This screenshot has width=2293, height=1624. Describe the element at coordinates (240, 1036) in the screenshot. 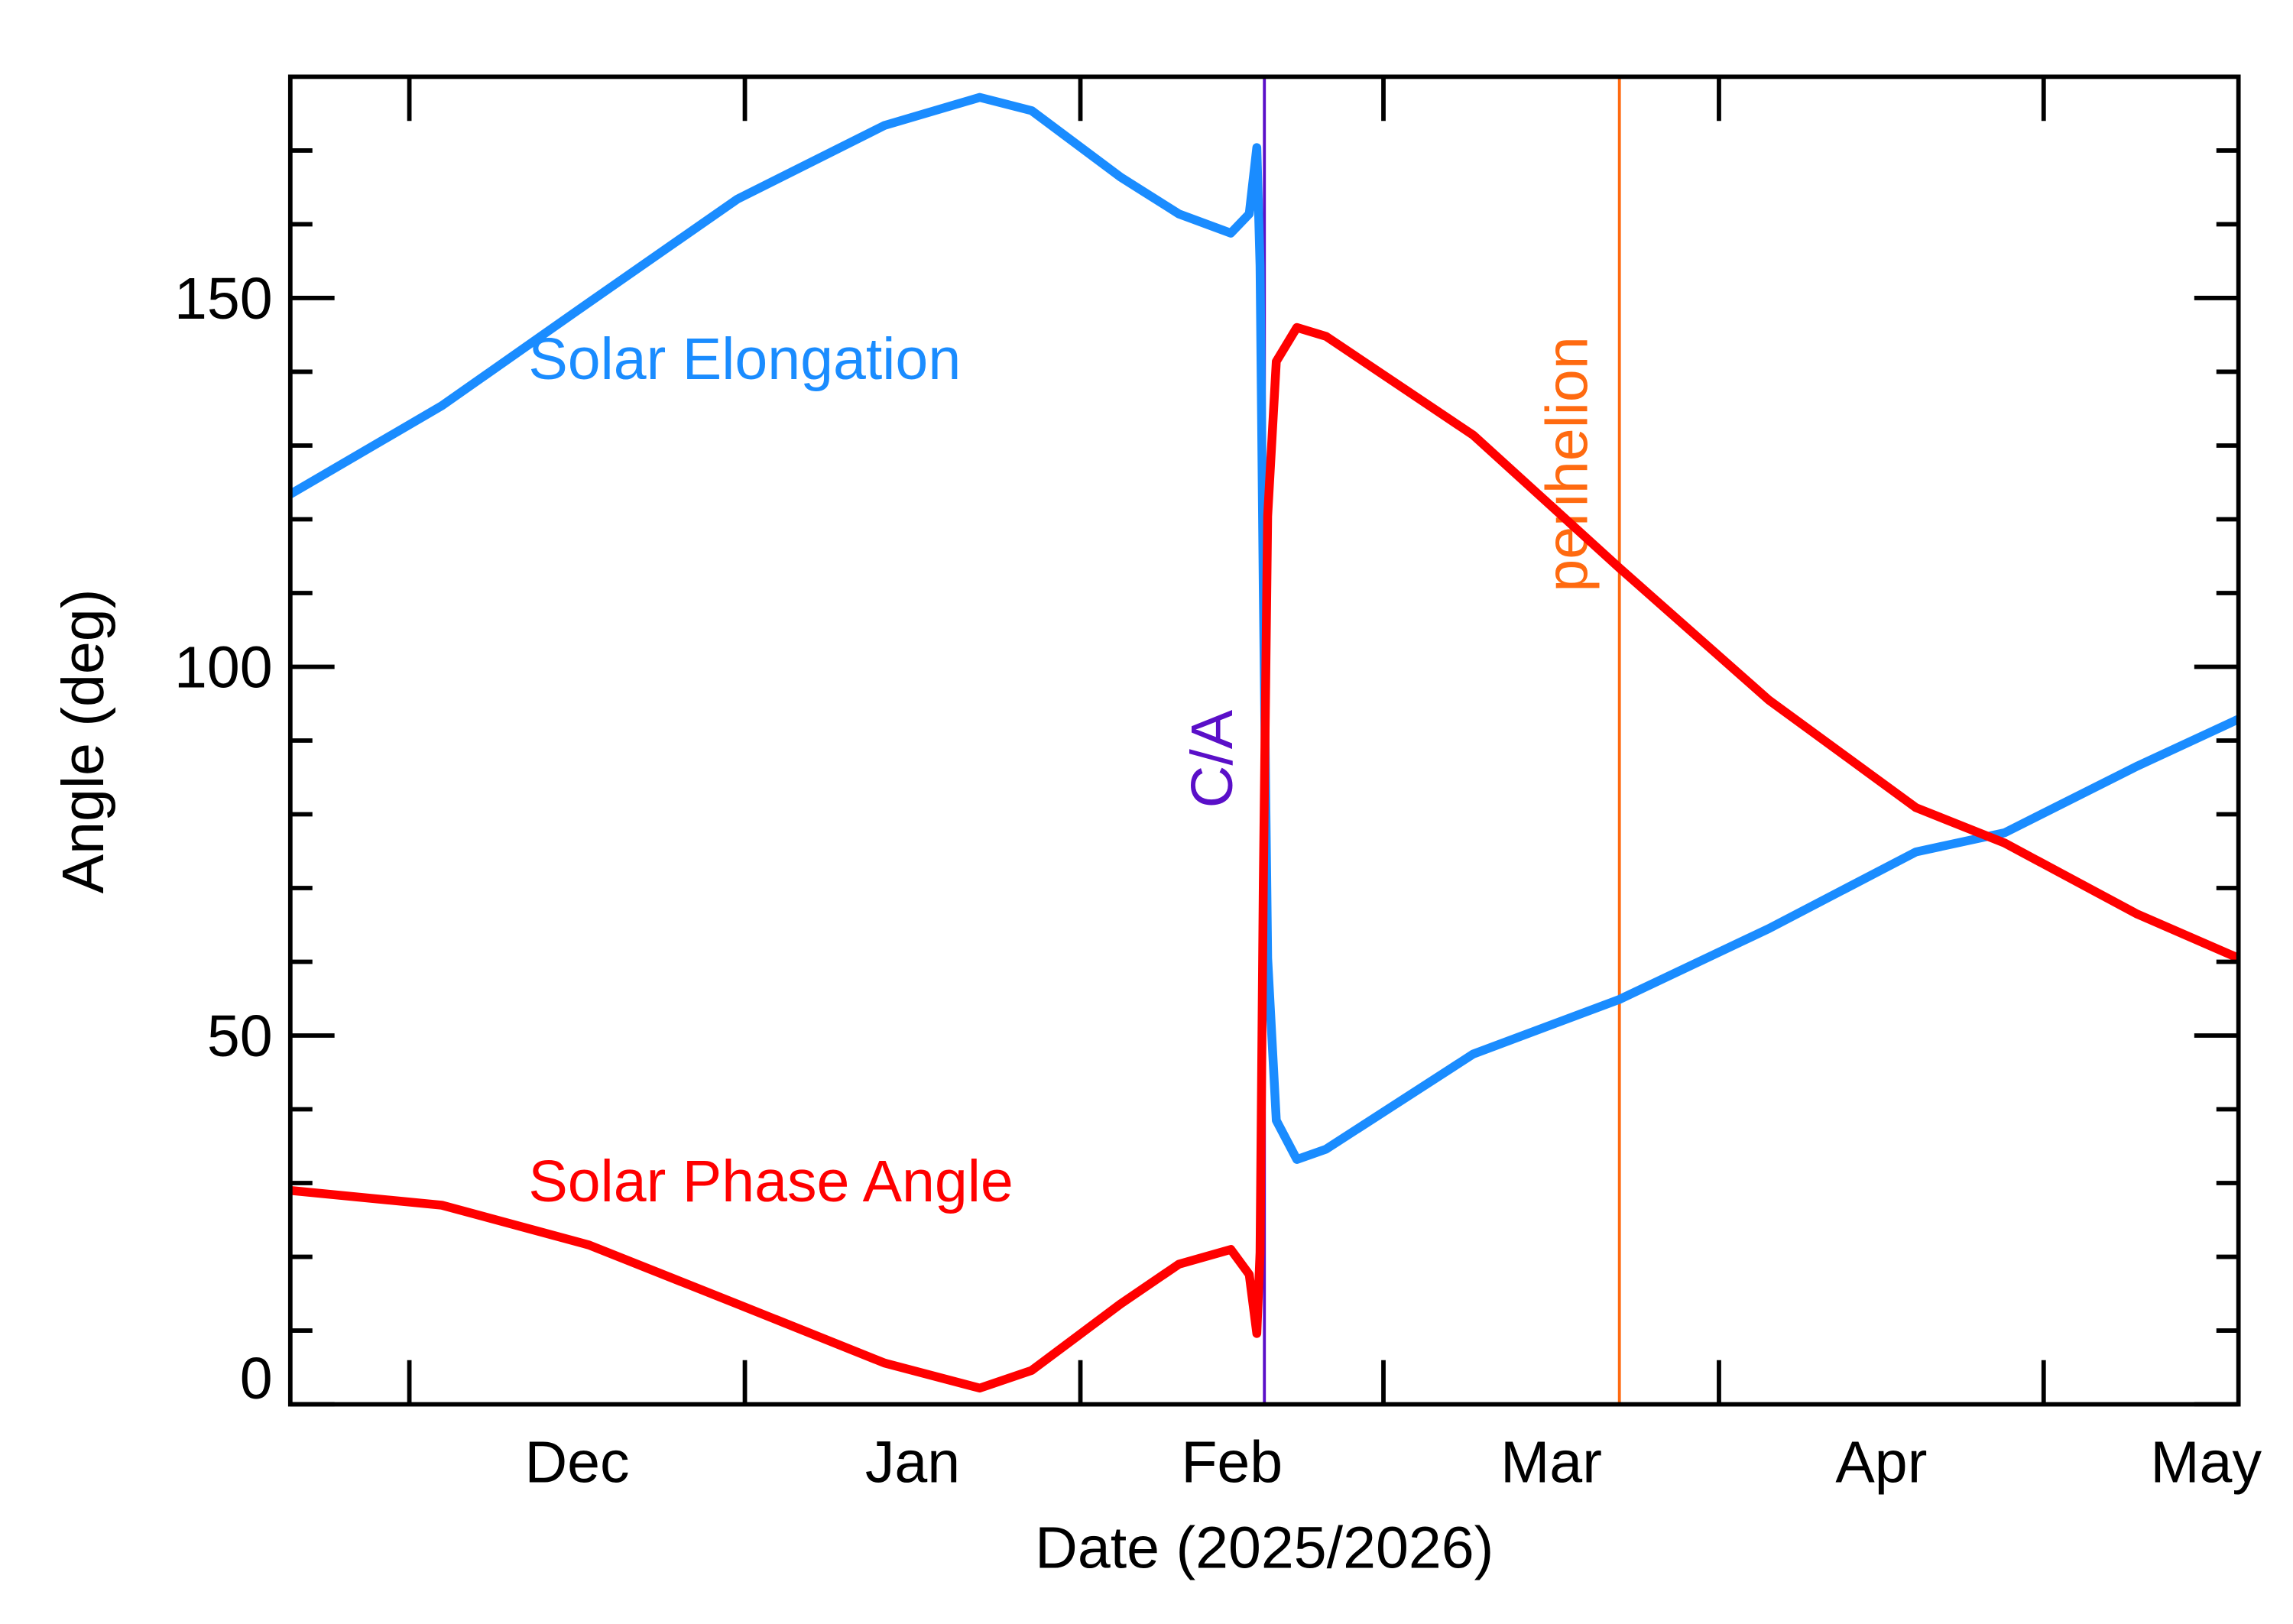

I see `y-tick-label: 50` at that location.